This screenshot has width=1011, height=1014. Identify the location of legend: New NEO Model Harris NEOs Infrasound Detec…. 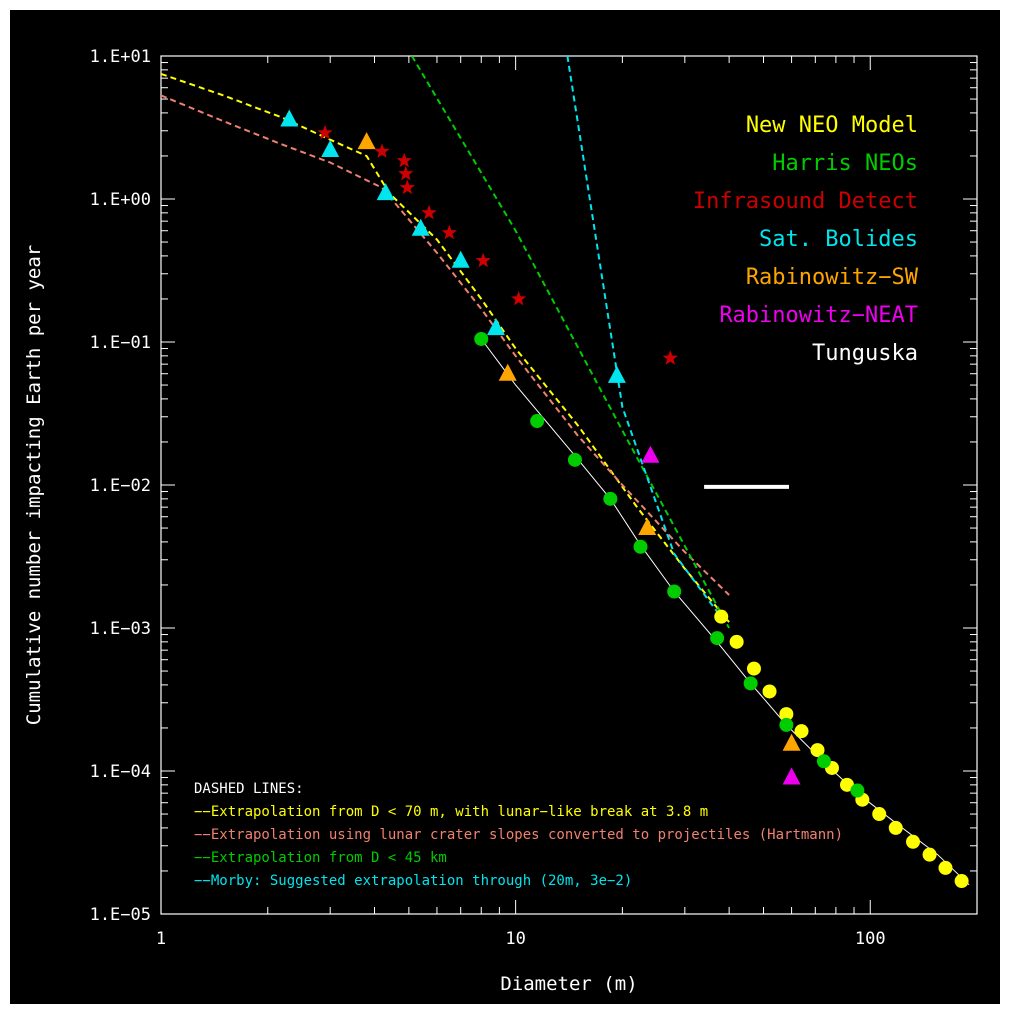
(806, 239).